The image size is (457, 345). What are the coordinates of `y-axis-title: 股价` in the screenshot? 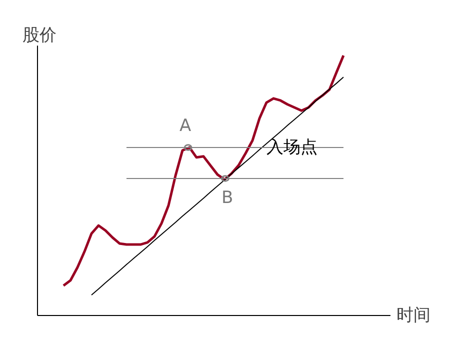 It's located at (39, 35).